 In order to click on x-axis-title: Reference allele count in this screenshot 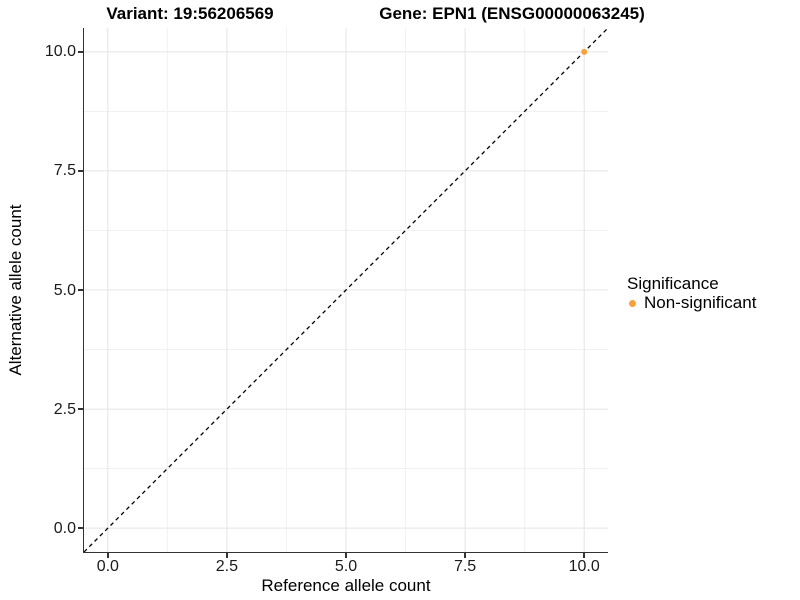, I will do `click(346, 585)`.